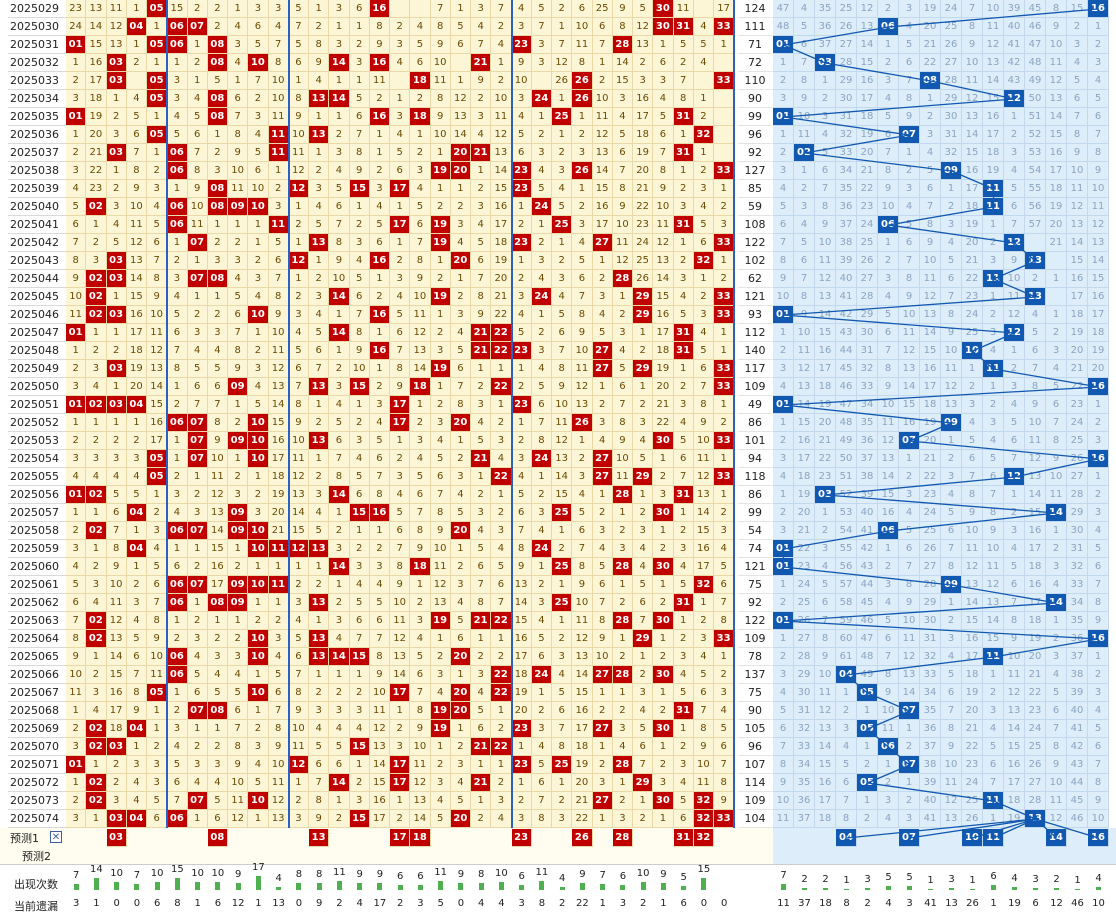  Describe the element at coordinates (972, 838) in the screenshot. I see `predict-blue-ball: 10` at that location.